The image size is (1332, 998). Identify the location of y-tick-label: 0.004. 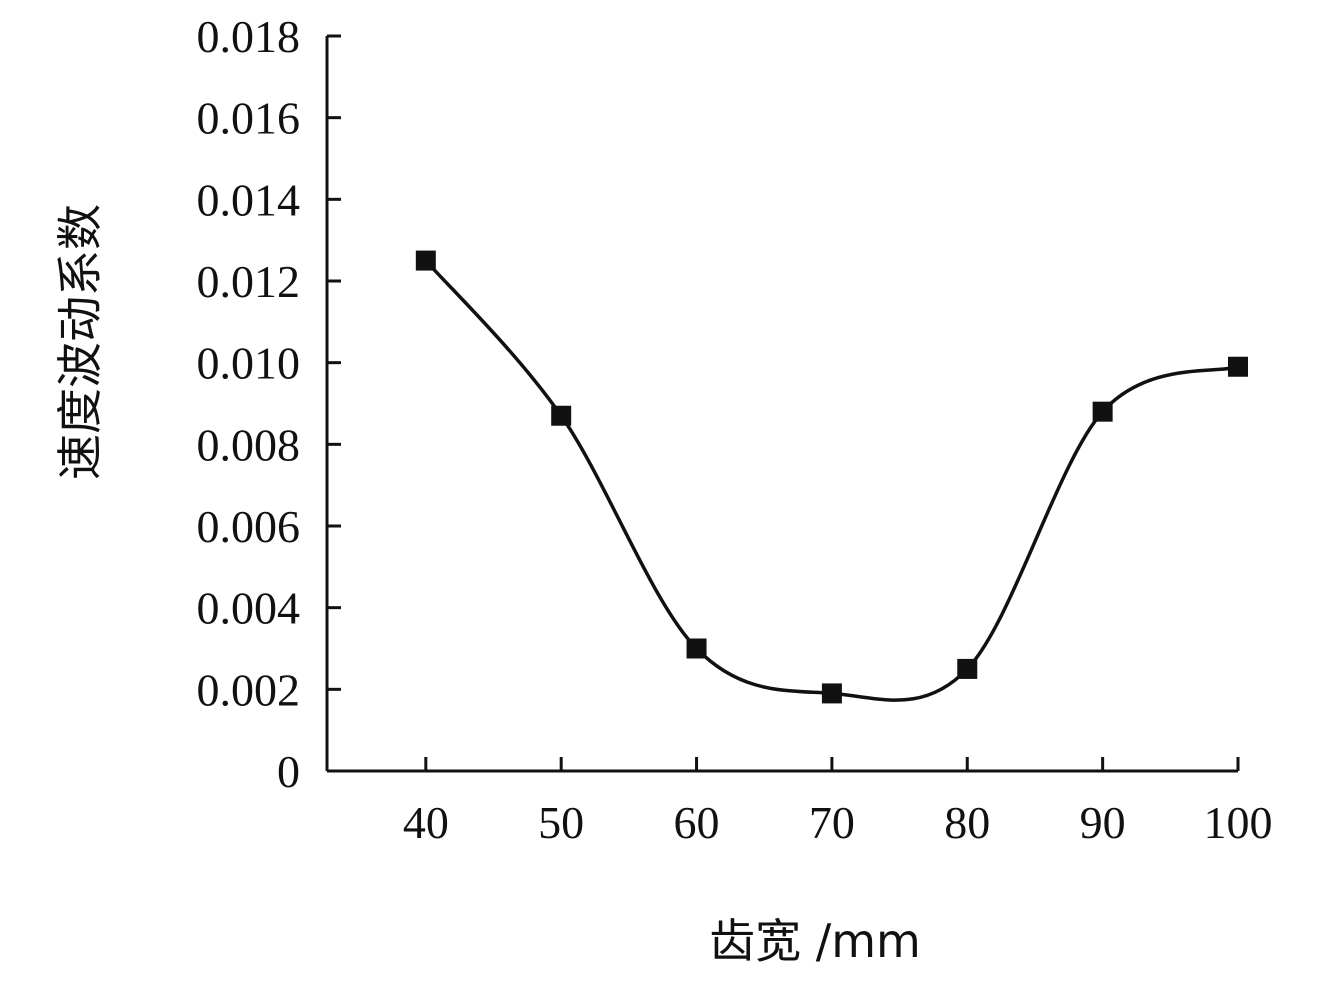
(249, 608).